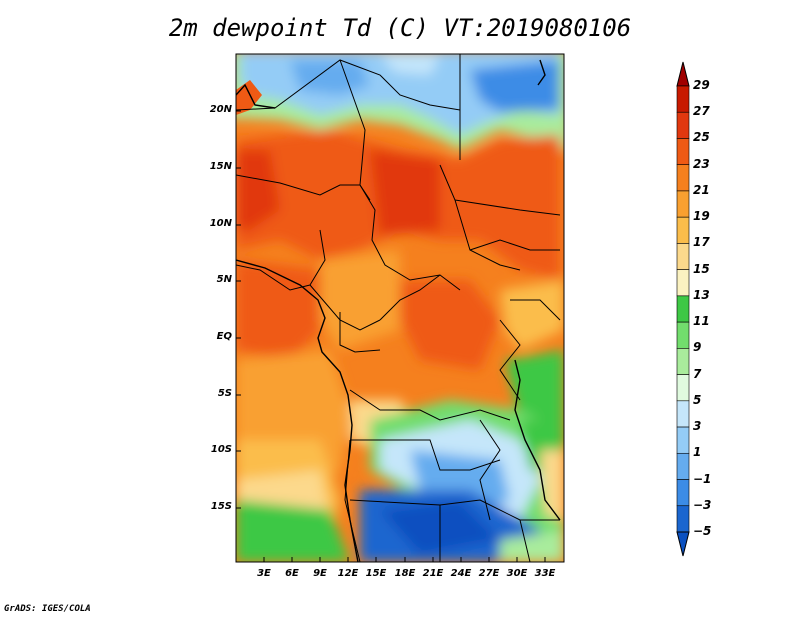 This screenshot has width=800, height=618. I want to click on lon-label: 18E, so click(405, 573).